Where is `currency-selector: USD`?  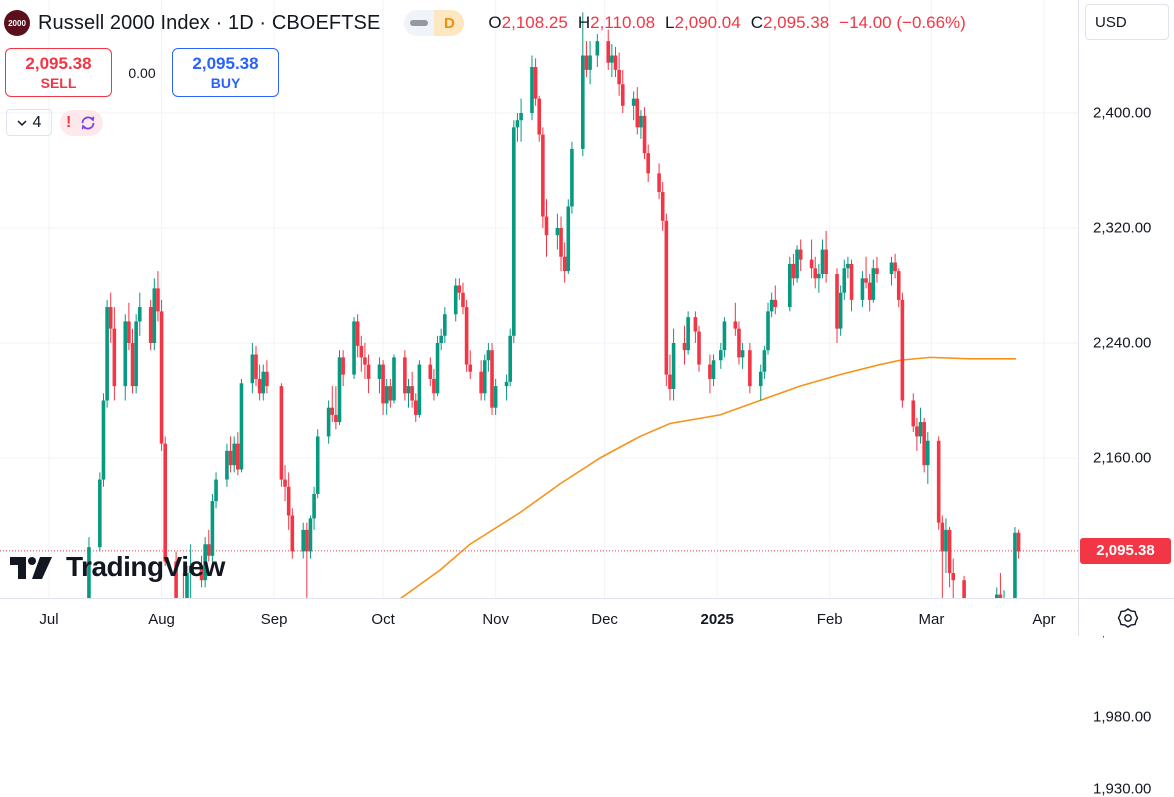
currency-selector: USD is located at coordinates (1127, 22).